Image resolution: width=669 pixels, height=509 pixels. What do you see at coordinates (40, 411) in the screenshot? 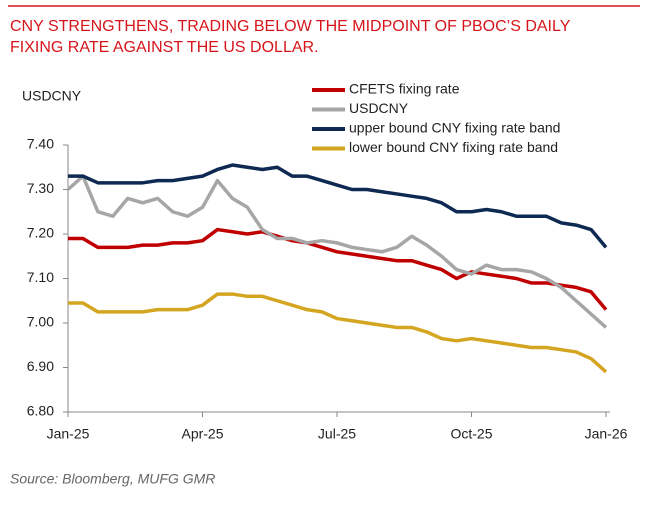
I see `y-tick-label: 6.80` at bounding box center [40, 411].